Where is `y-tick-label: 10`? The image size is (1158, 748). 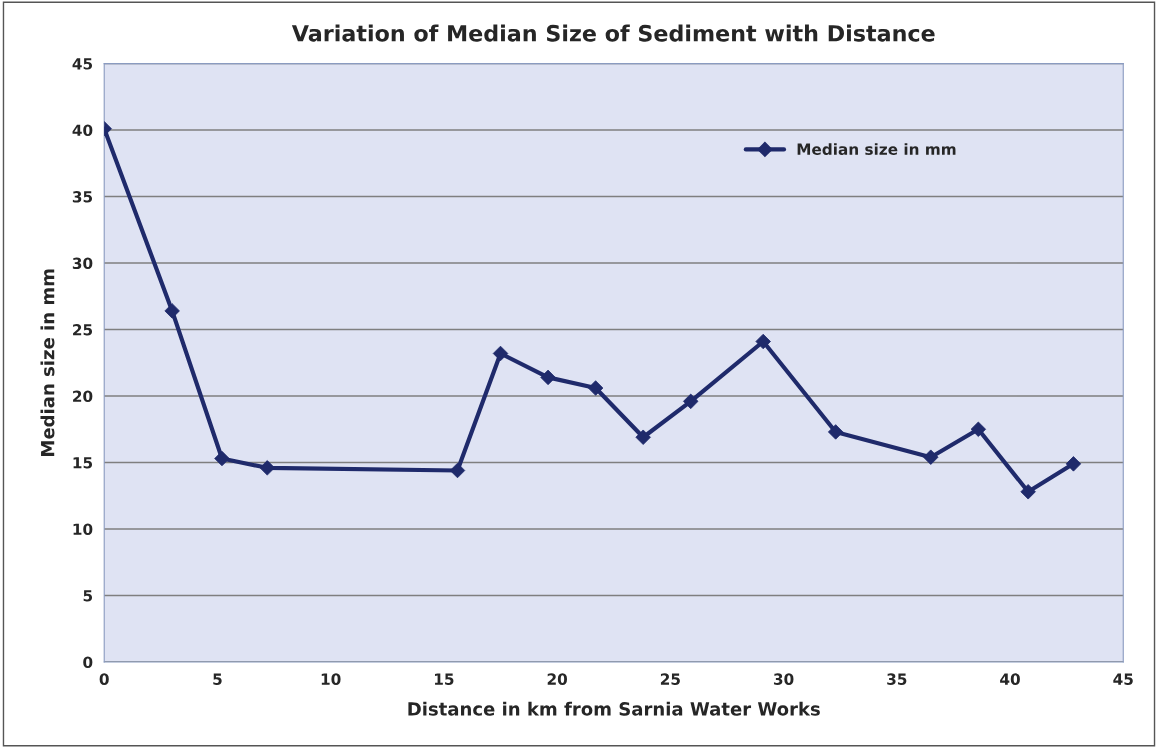
y-tick-label: 10 is located at coordinates (83, 529).